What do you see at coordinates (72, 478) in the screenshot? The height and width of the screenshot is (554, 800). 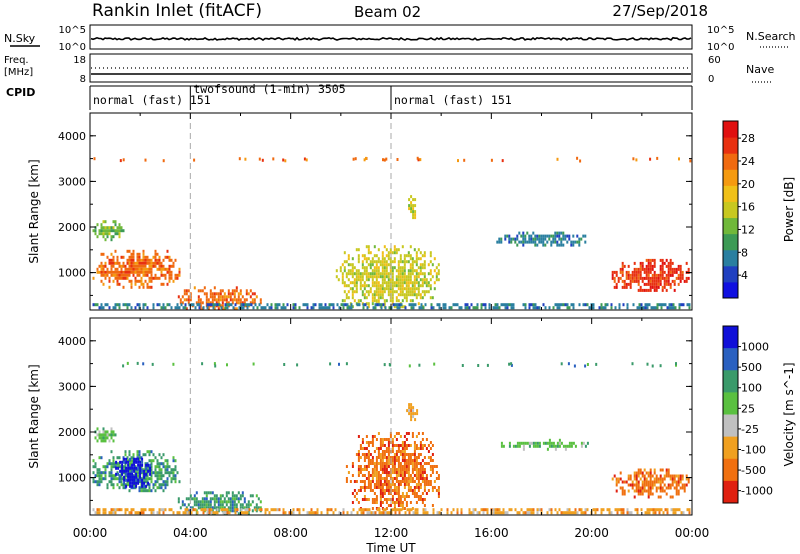 I see `y-tick-label: 1000` at bounding box center [72, 478].